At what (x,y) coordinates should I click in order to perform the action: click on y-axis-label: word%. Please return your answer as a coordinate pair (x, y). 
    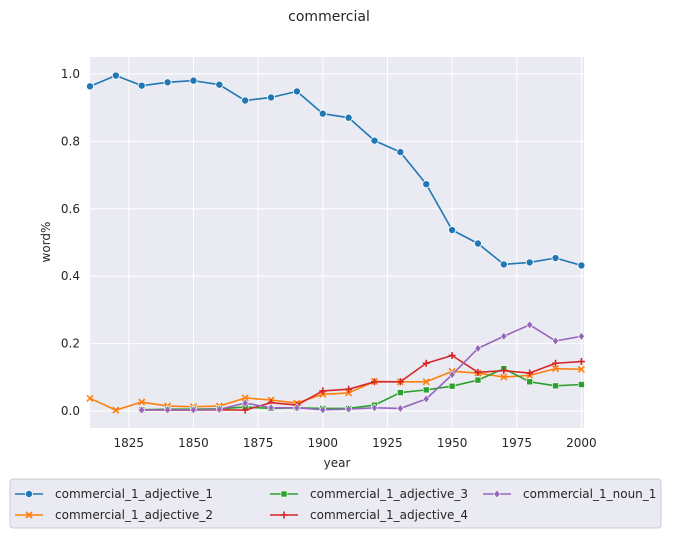
    Looking at the image, I should click on (46, 242).